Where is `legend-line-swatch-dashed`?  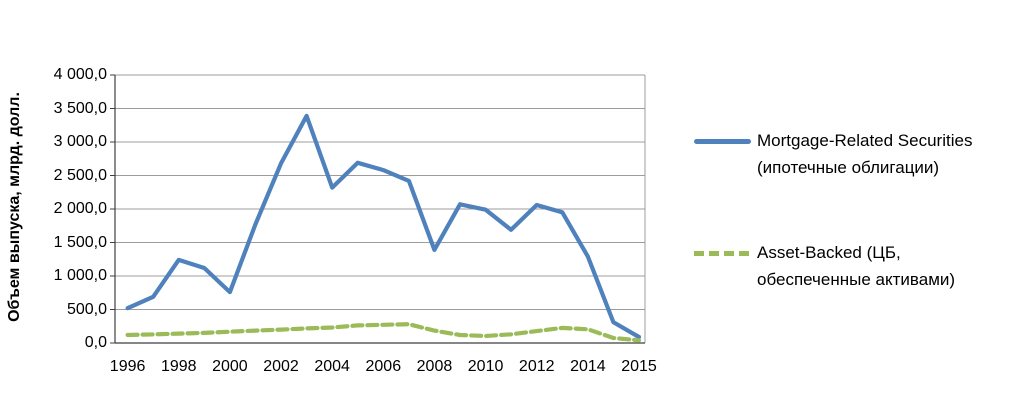
legend-line-swatch-dashed is located at coordinates (722, 253).